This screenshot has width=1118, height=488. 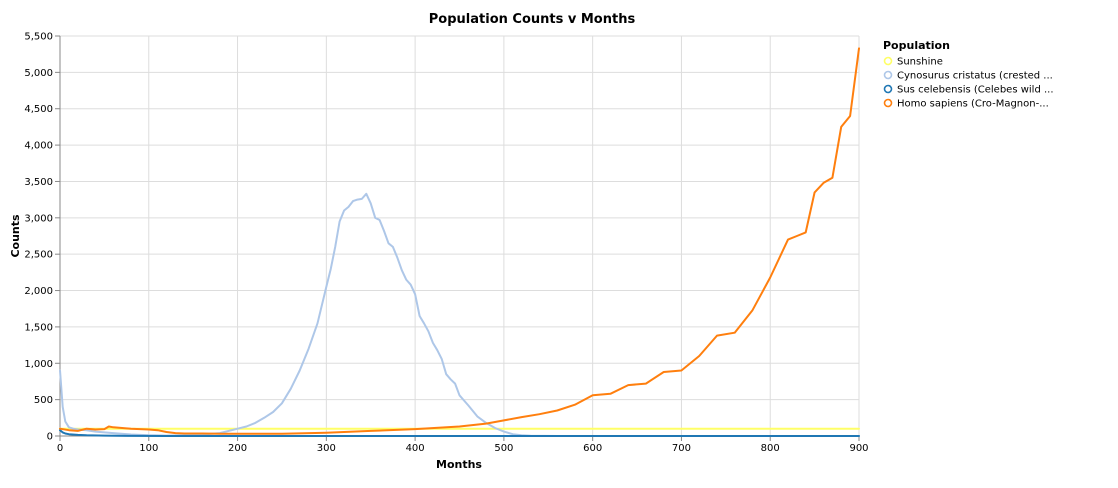 What do you see at coordinates (681, 448) in the screenshot?
I see `x-tick-label: 700` at bounding box center [681, 448].